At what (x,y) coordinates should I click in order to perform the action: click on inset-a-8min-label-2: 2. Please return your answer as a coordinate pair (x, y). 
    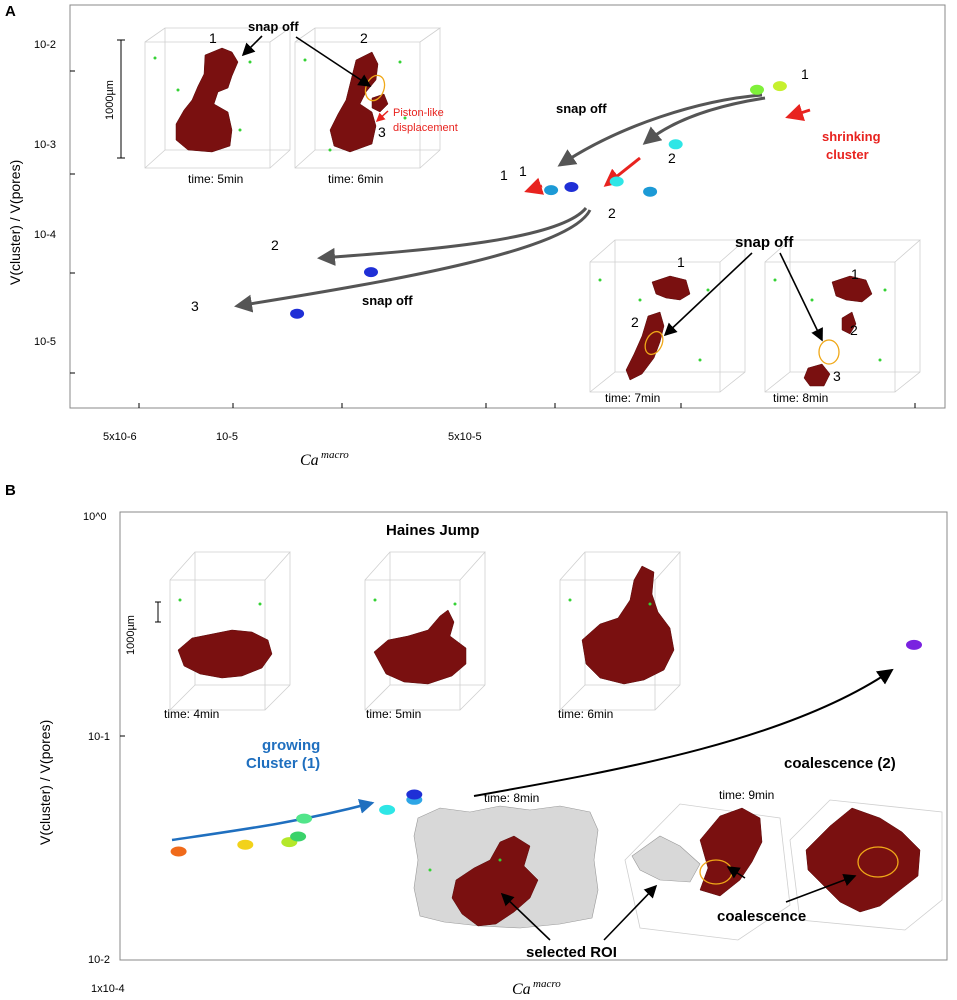
    Looking at the image, I should click on (854, 330).